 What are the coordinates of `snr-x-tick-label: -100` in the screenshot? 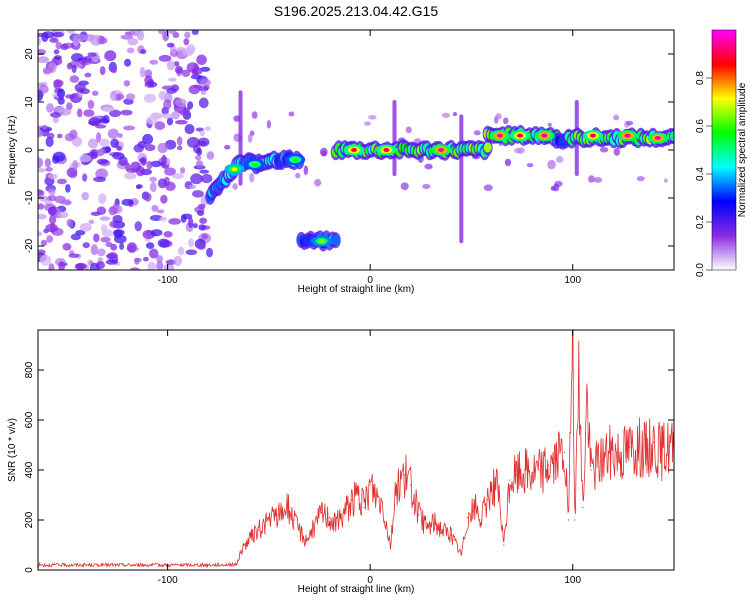 It's located at (168, 580).